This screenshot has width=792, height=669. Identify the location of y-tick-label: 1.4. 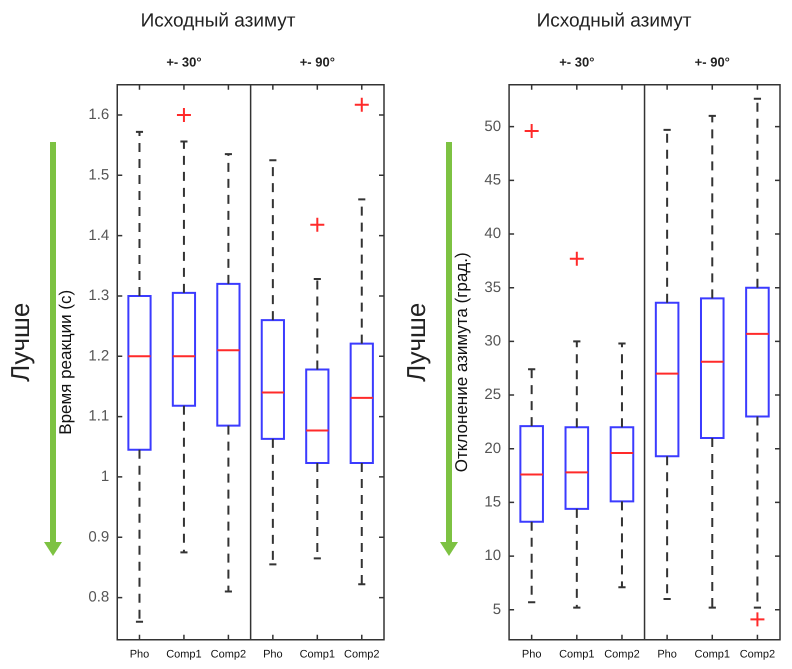
(99, 235).